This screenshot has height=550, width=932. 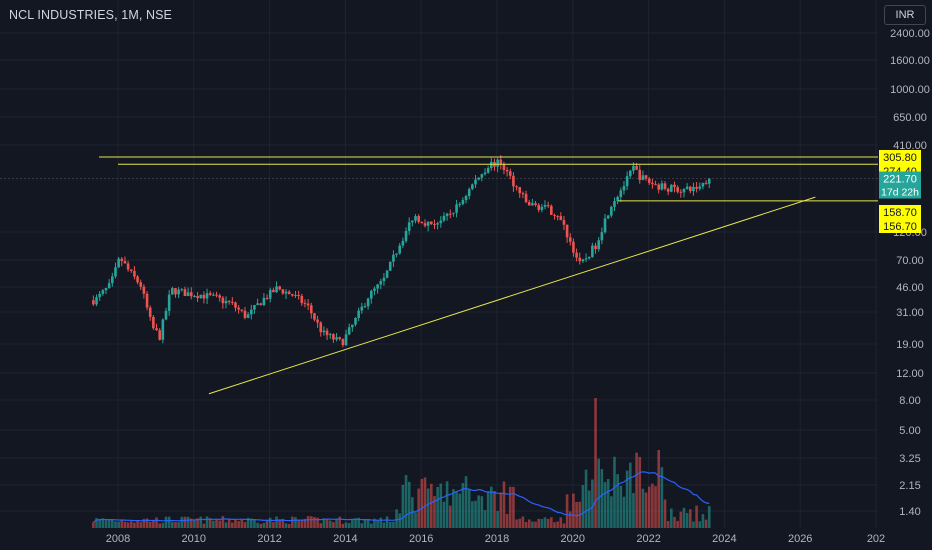 What do you see at coordinates (909, 401) in the screenshot?
I see `volume-axis-tick-label: 8.00` at bounding box center [909, 401].